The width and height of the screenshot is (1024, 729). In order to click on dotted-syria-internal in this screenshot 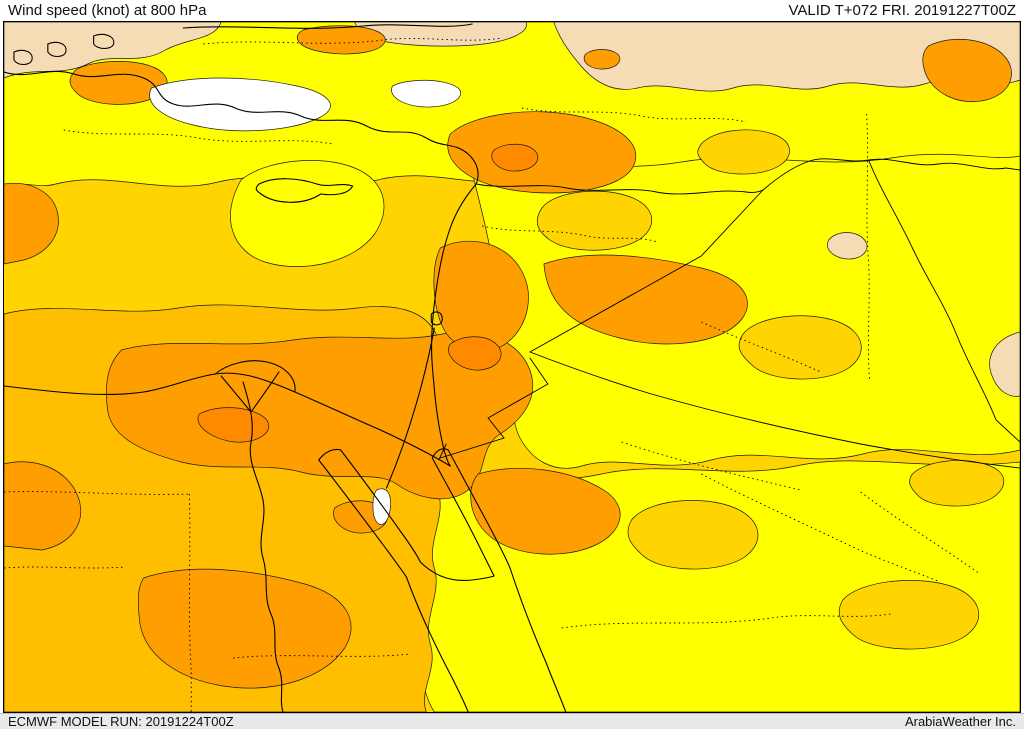, I will do `click(570, 234)`.